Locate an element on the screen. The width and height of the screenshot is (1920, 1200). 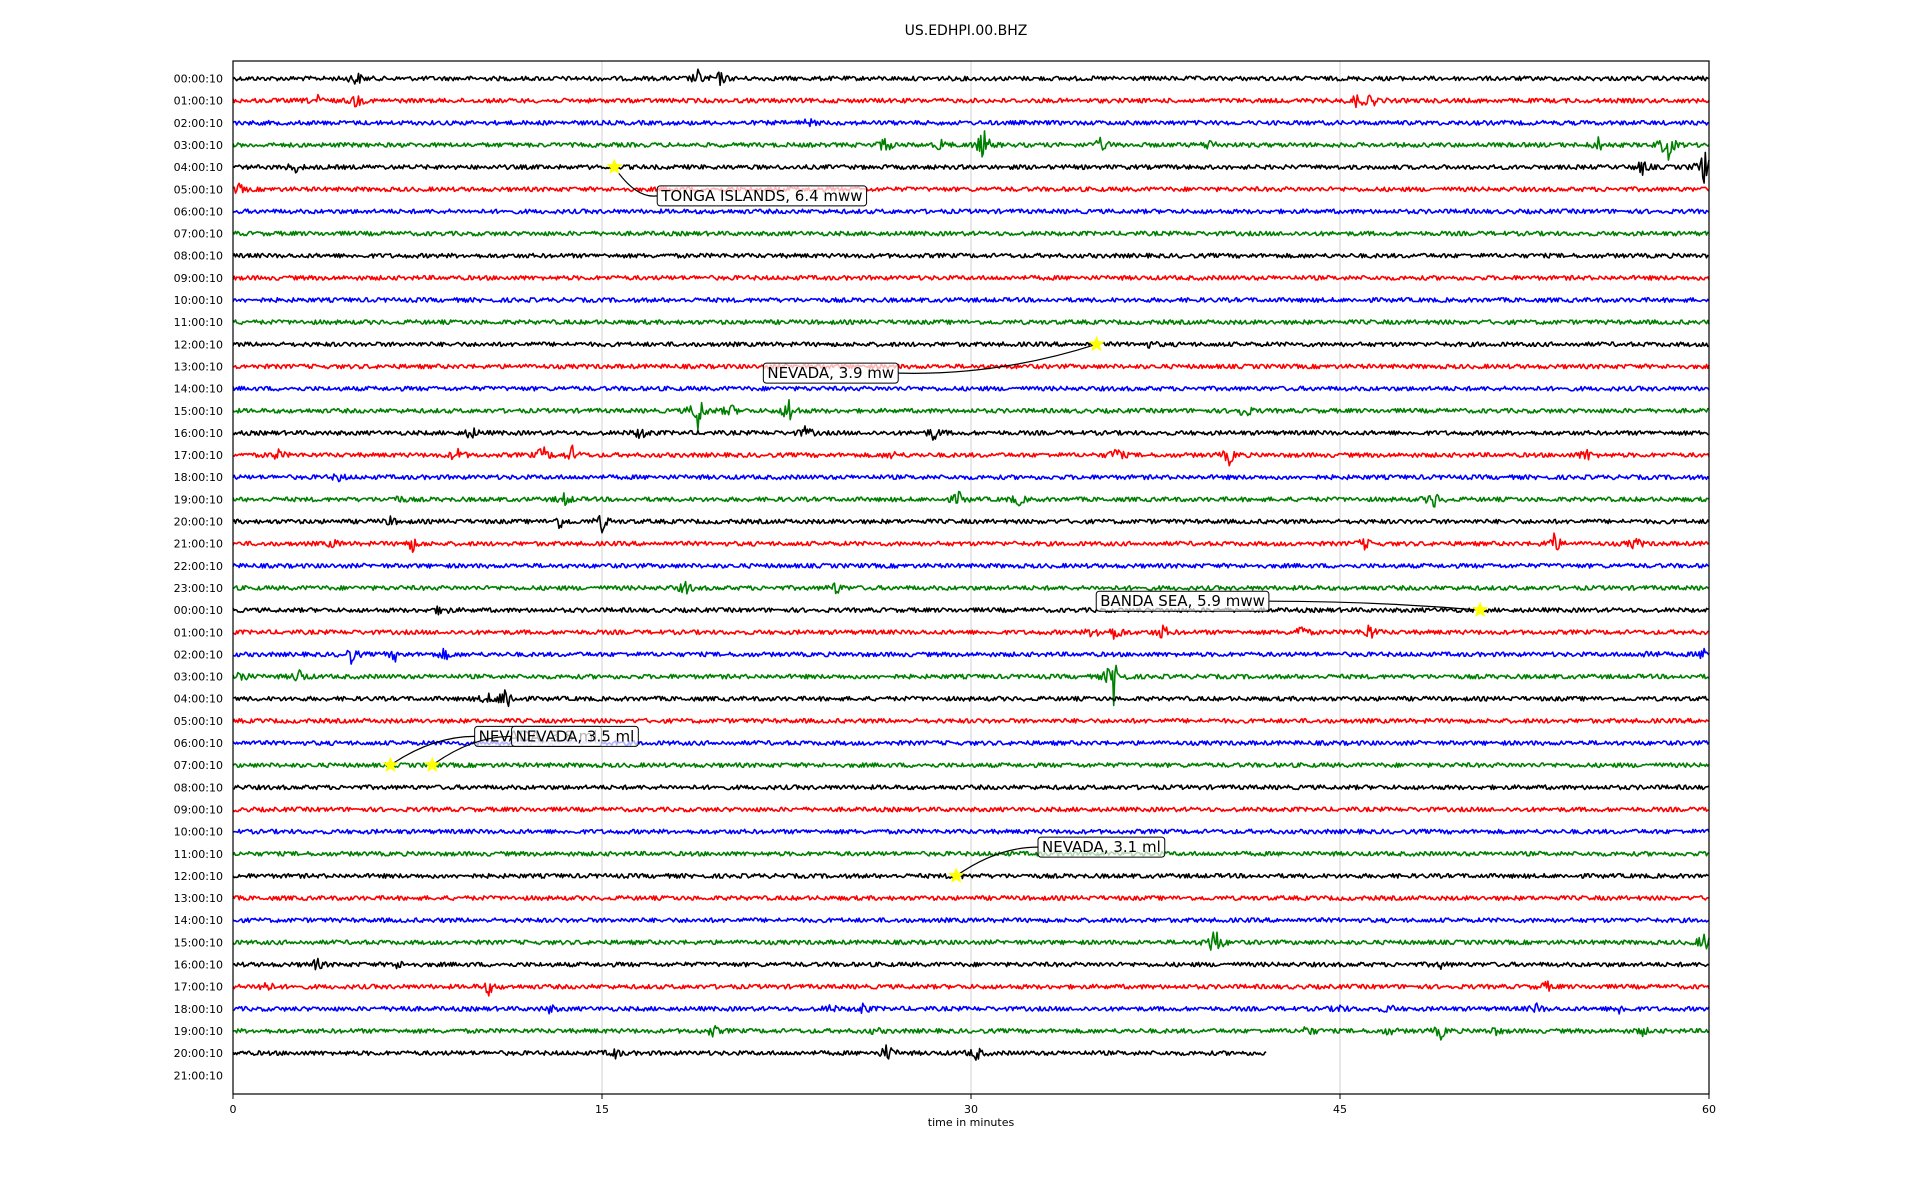
row-label: 03:00:10 is located at coordinates (198, 145).